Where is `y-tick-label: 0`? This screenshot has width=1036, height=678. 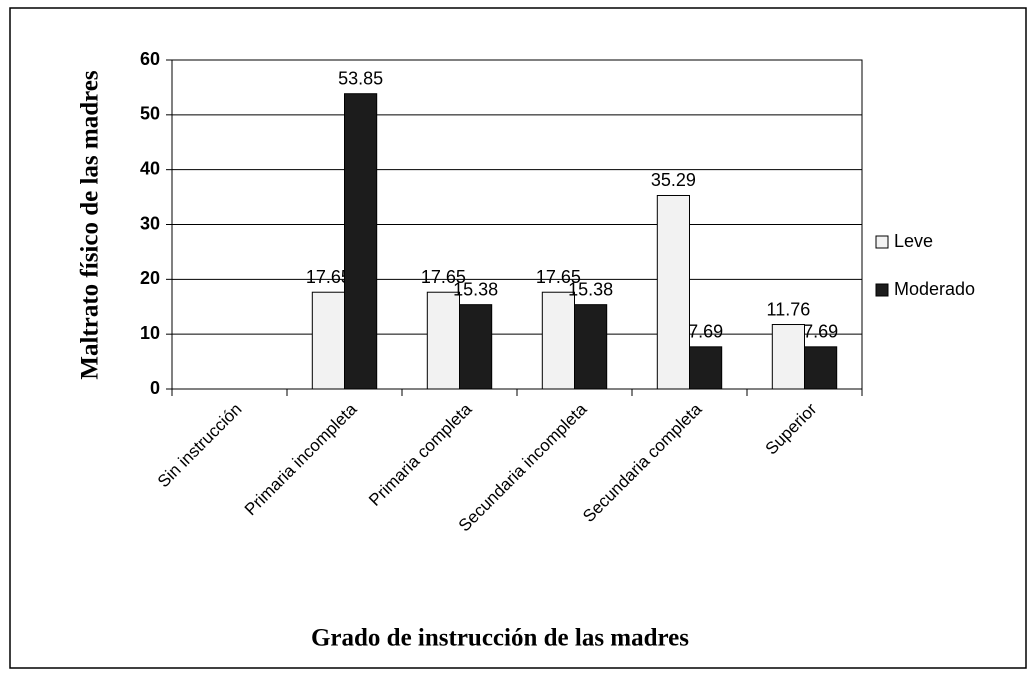 y-tick-label: 0 is located at coordinates (155, 388).